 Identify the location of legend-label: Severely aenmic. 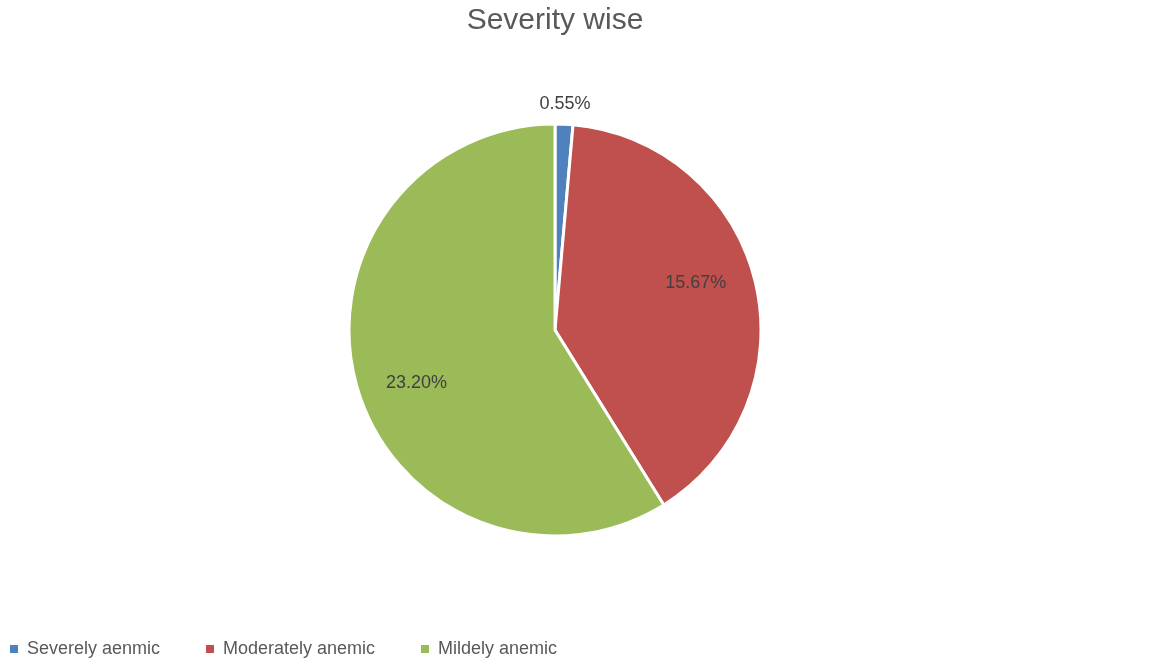
(94, 648).